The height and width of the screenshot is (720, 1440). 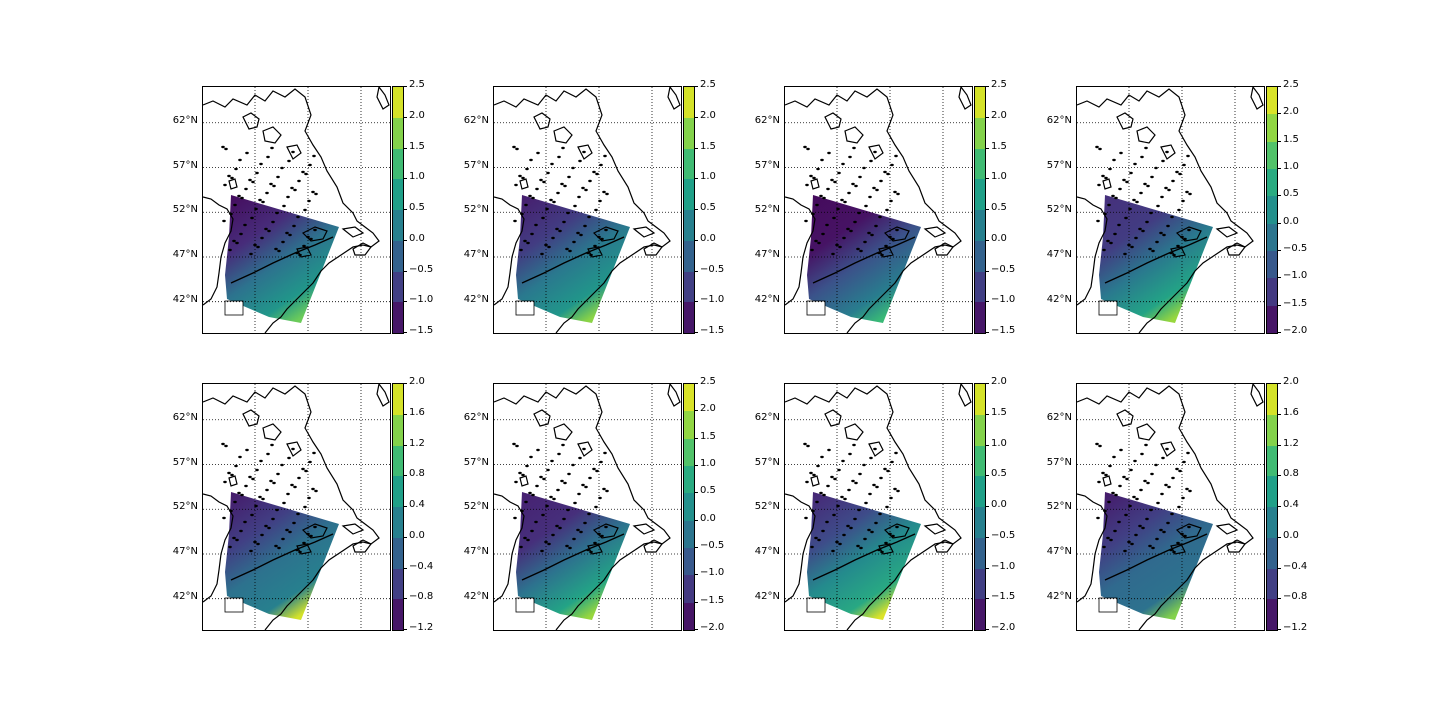 I want to click on river, so click(x=864, y=557).